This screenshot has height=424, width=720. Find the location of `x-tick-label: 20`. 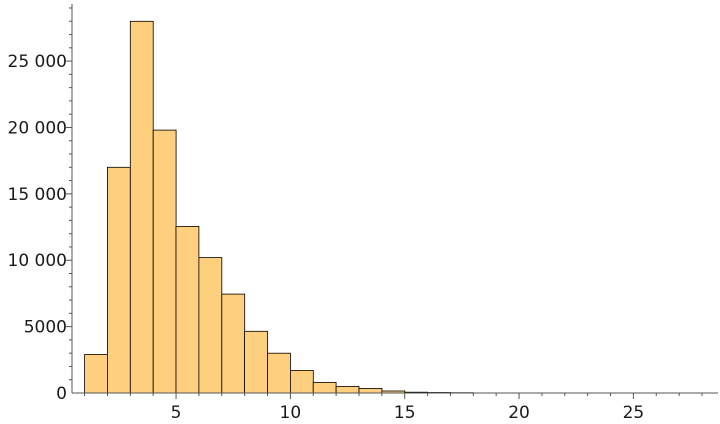

x-tick-label: 20 is located at coordinates (519, 413).